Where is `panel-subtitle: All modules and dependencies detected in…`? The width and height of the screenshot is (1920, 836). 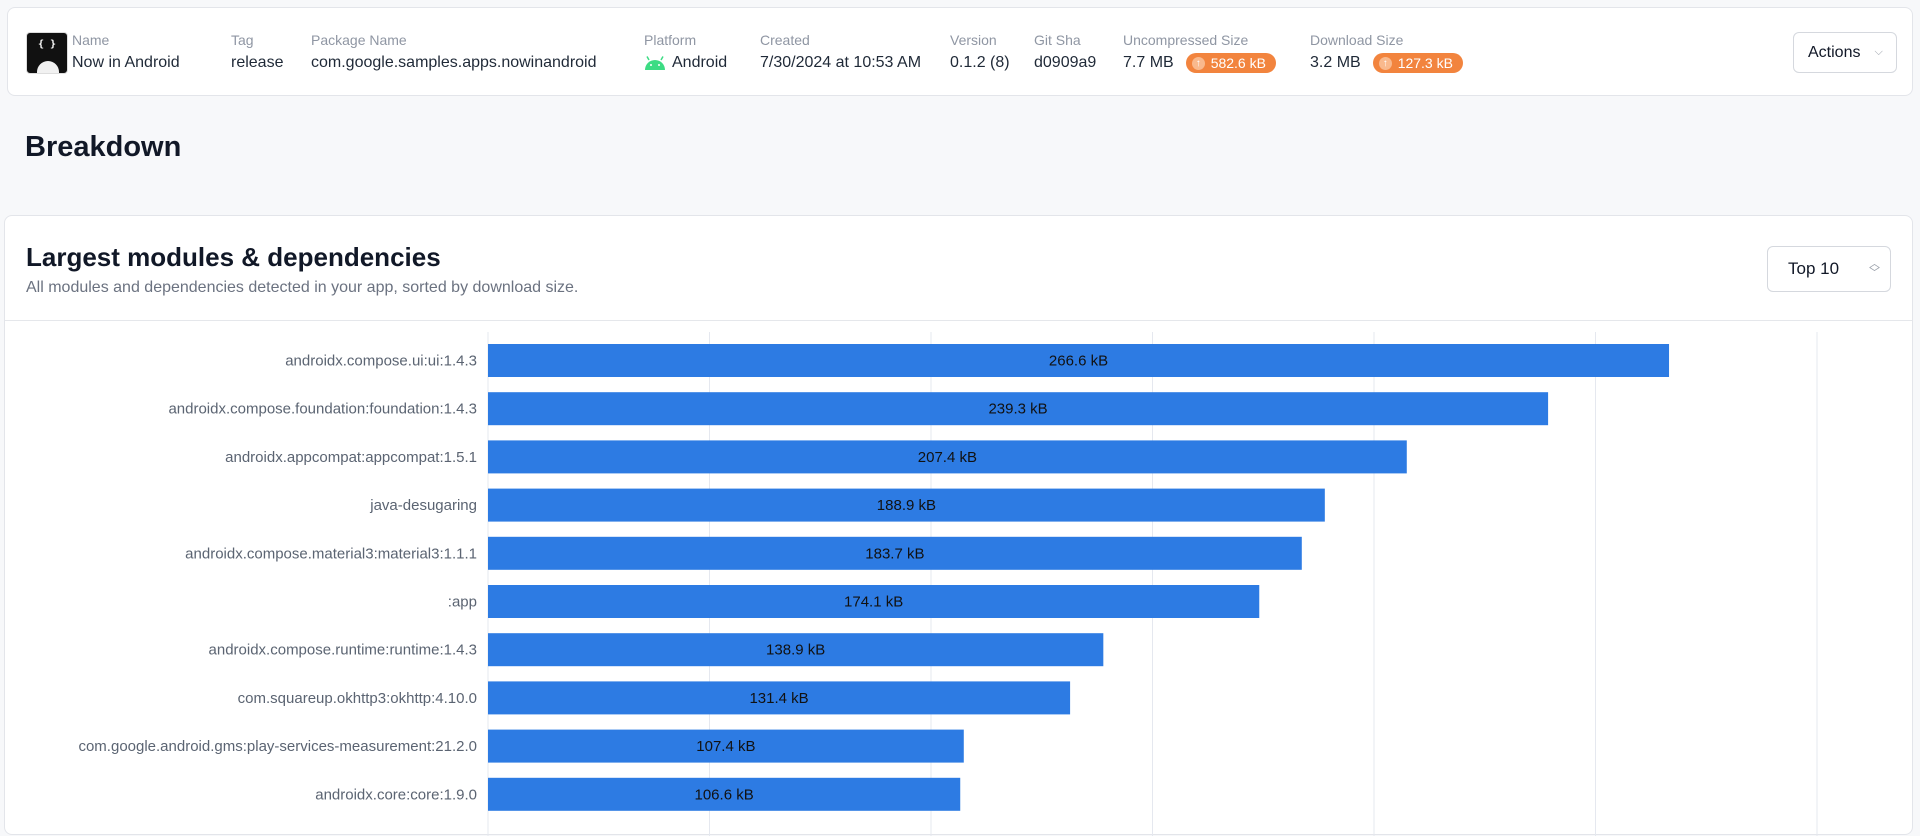
panel-subtitle: All modules and dependencies detected in… is located at coordinates (302, 287).